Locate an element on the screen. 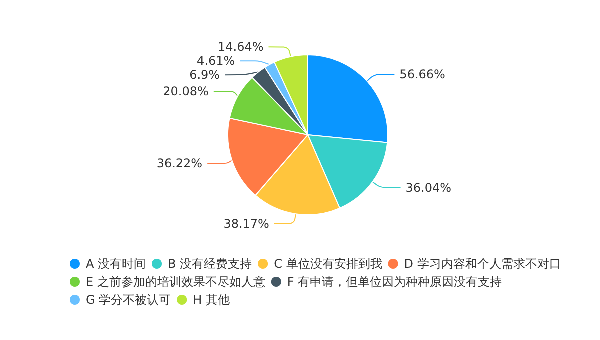  data-label: 14.64% is located at coordinates (241, 47).